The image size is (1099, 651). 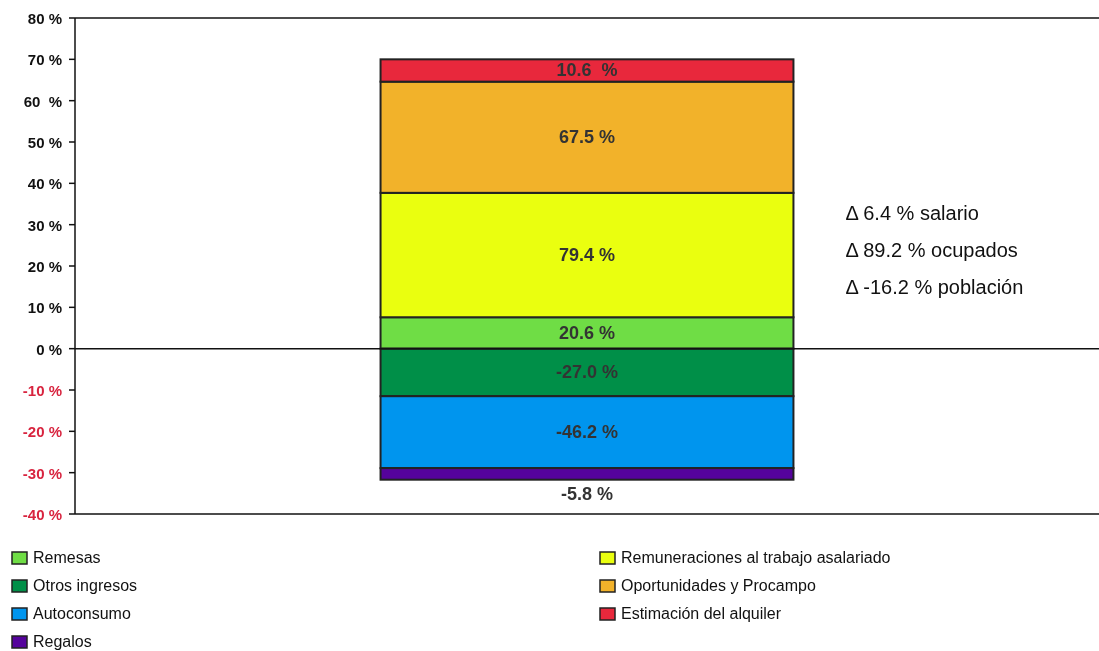 What do you see at coordinates (42, 514) in the screenshot?
I see `y-tick-label: -40 %` at bounding box center [42, 514].